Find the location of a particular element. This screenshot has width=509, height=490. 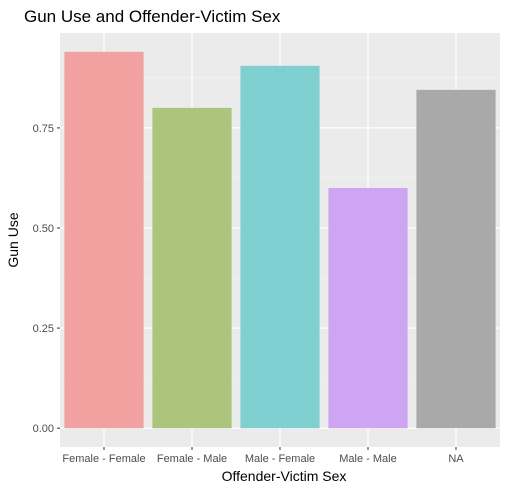

bar-male-male is located at coordinates (368, 308).